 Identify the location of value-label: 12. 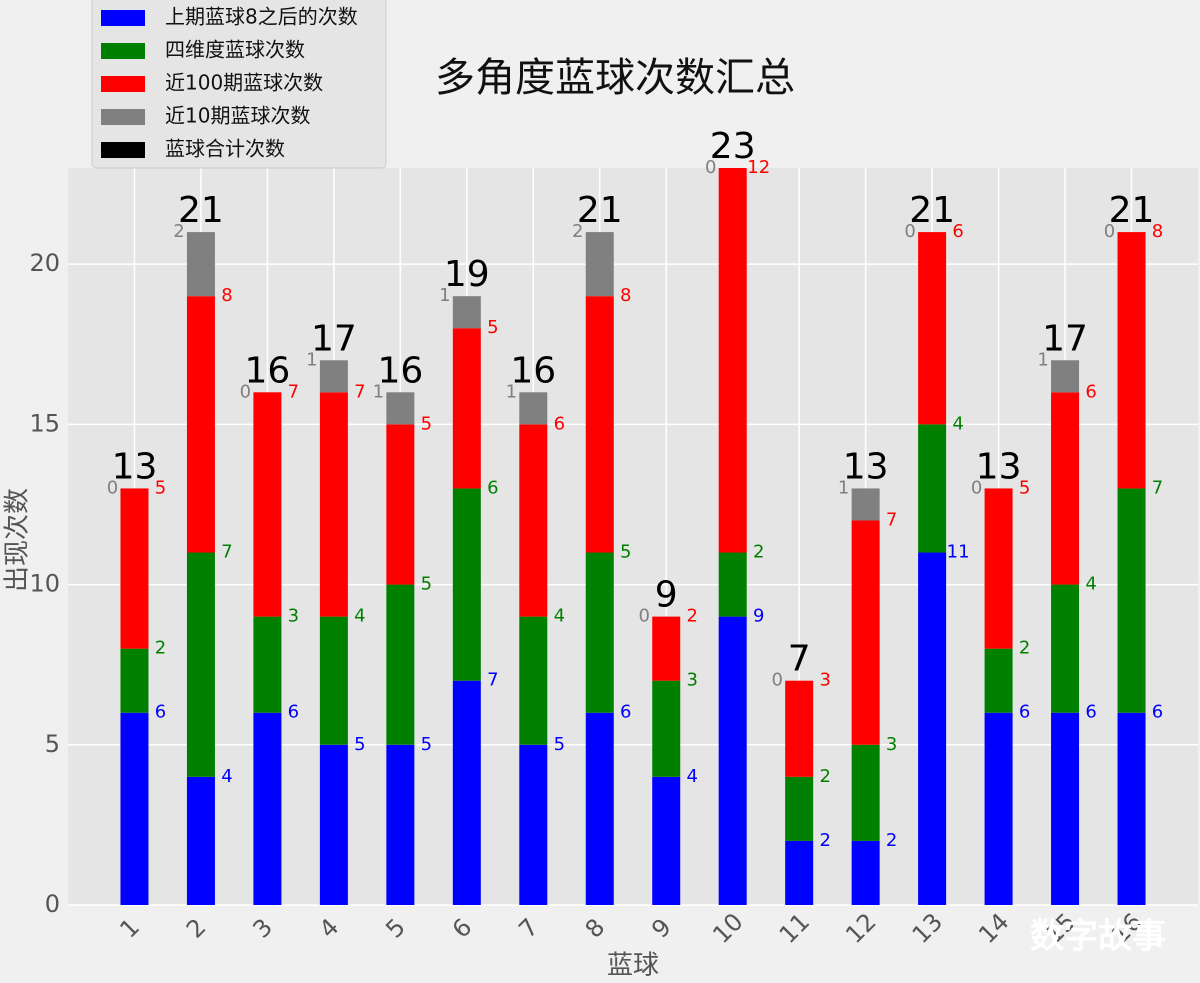
(758, 167).